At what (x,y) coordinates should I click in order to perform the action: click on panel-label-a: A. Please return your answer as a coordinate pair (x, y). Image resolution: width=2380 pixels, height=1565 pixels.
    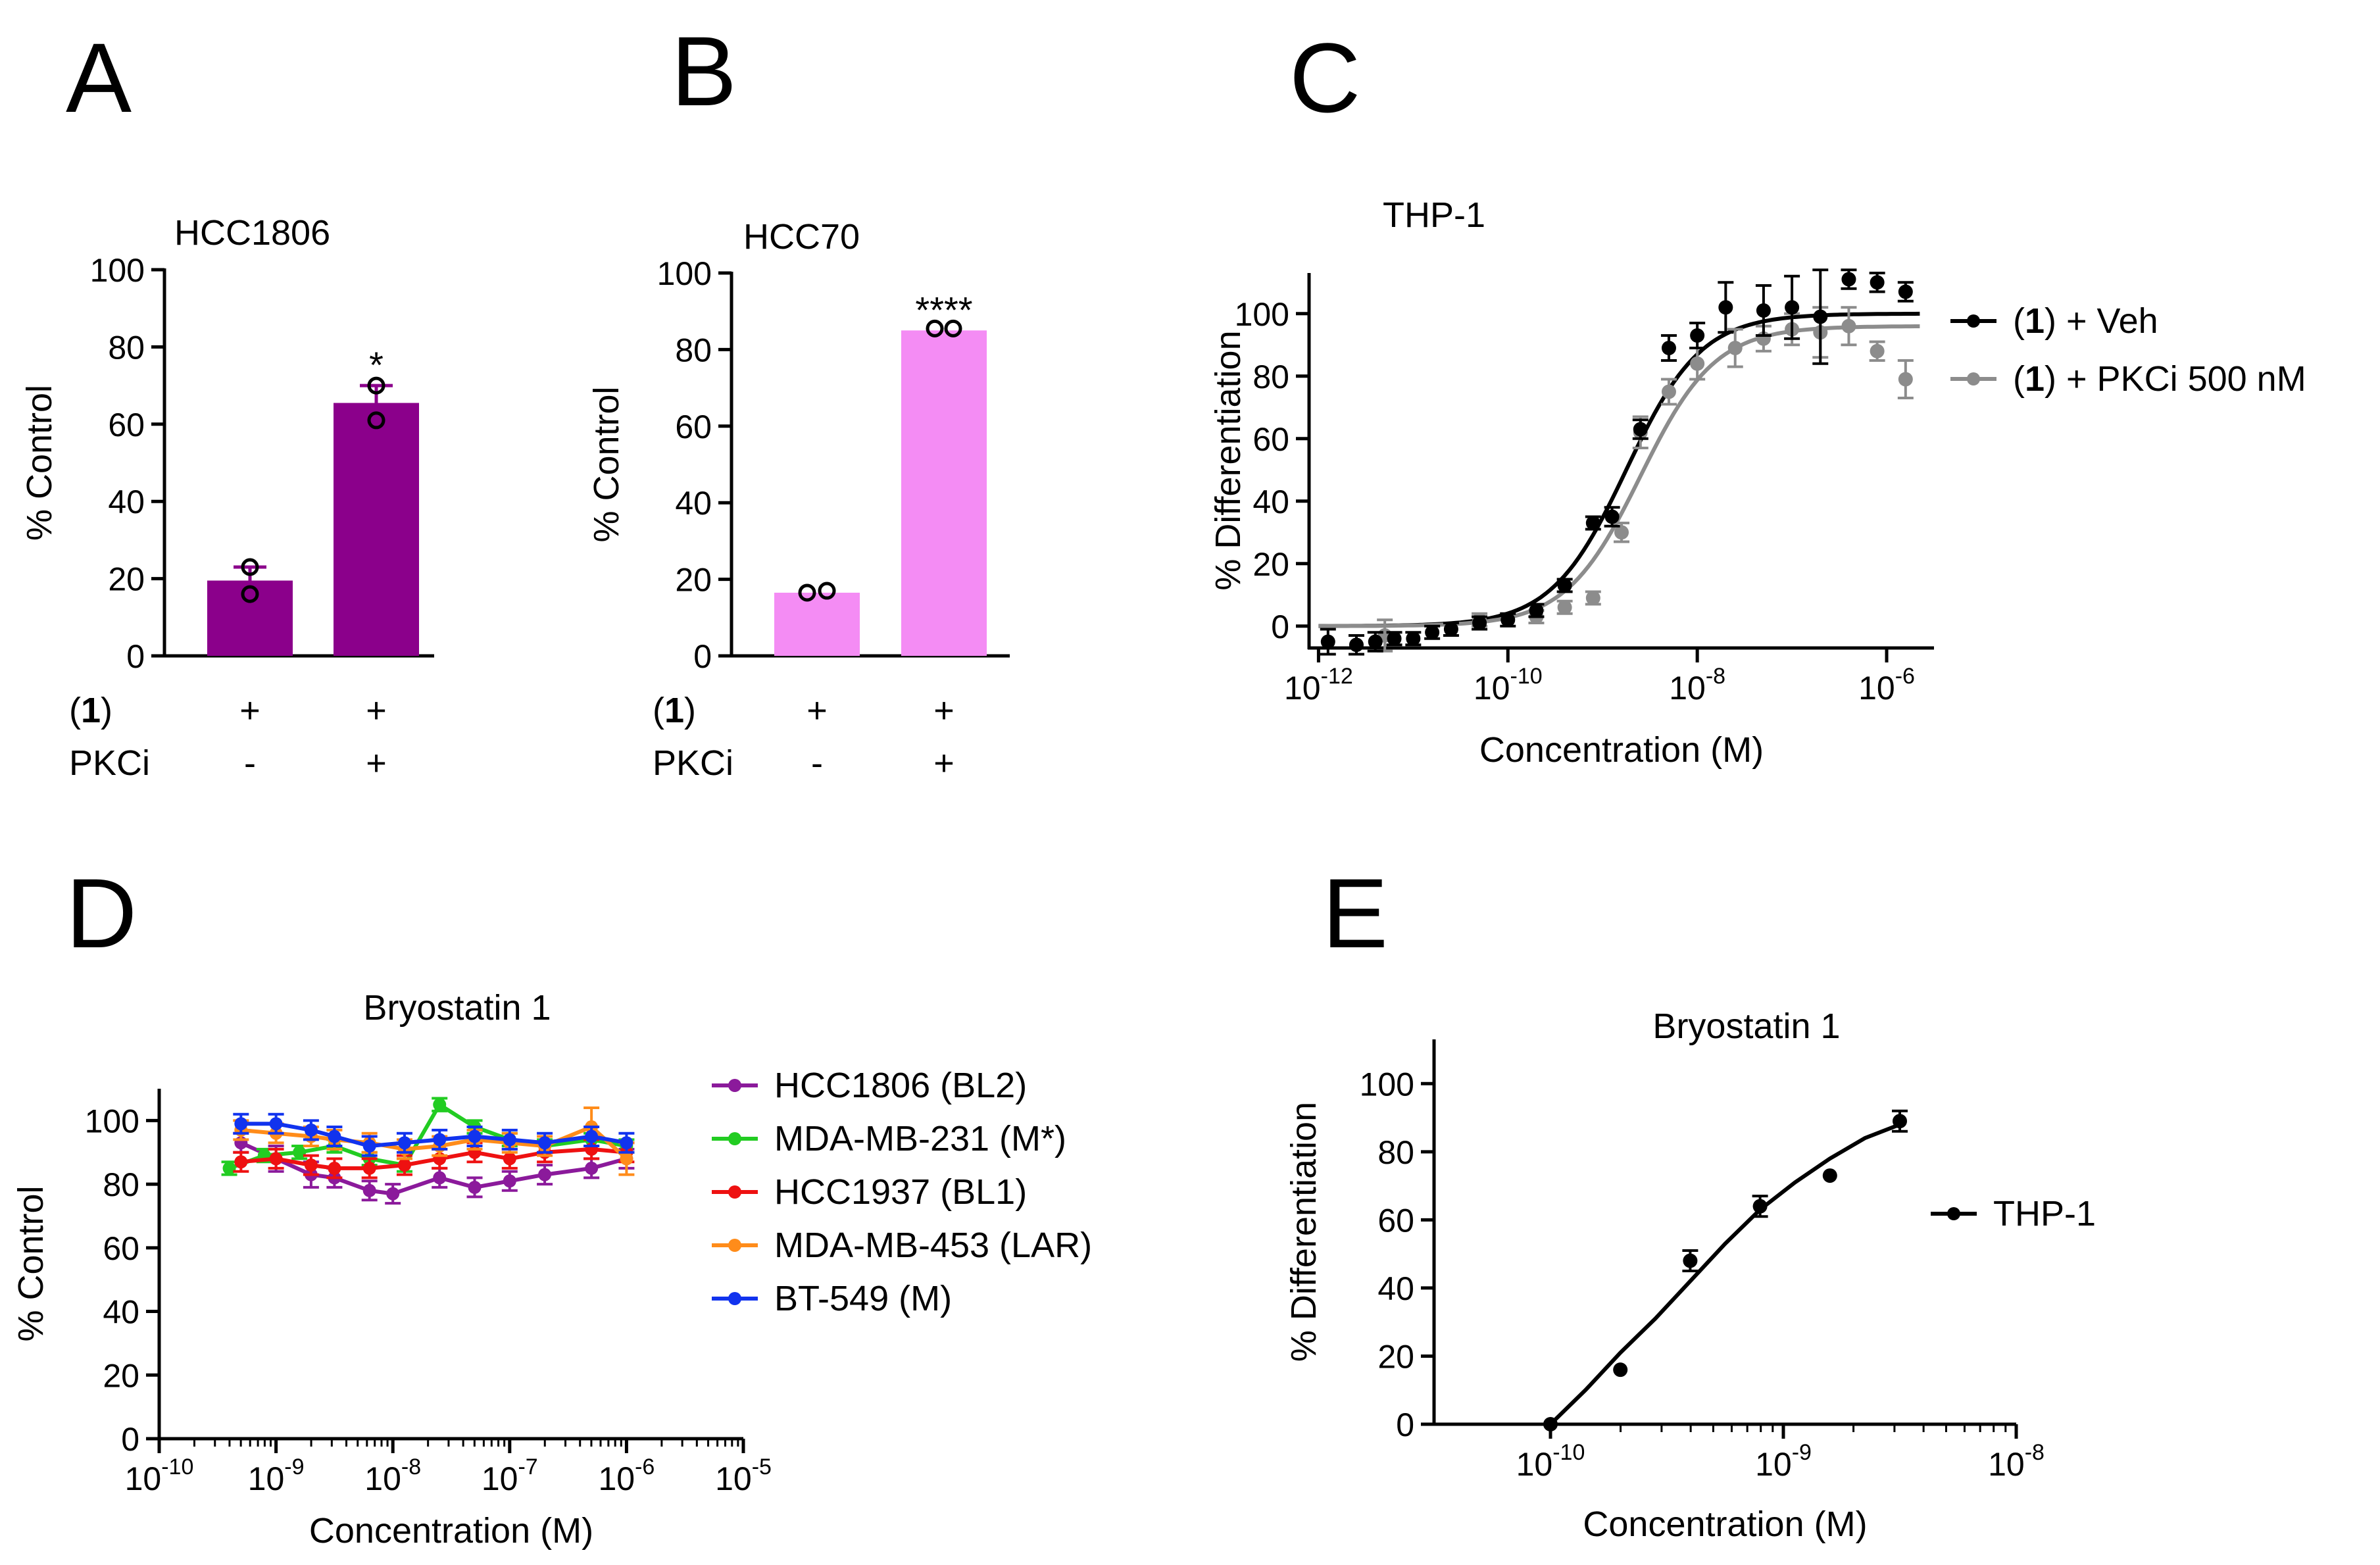
    Looking at the image, I should click on (99, 78).